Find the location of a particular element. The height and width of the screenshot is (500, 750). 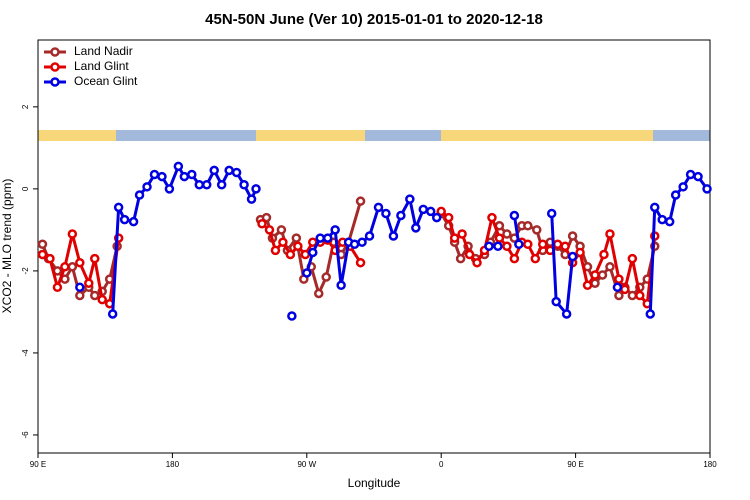

y-tick-label: -4 is located at coordinates (25, 353).